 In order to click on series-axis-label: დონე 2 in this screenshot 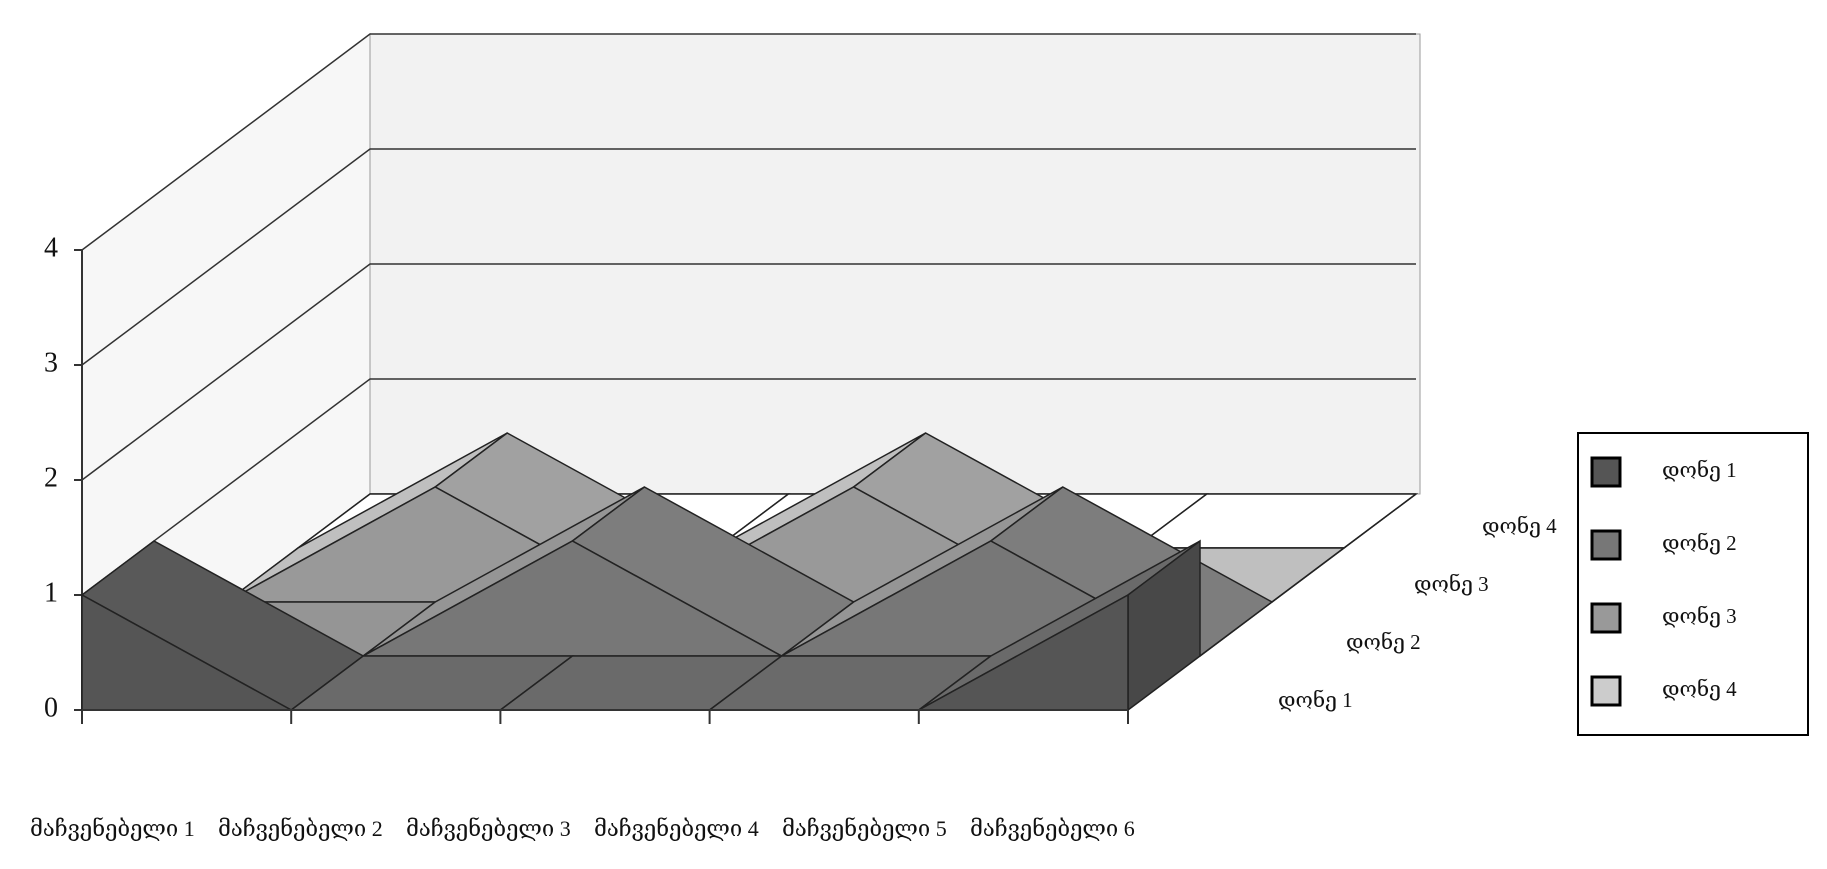, I will do `click(1383, 642)`.